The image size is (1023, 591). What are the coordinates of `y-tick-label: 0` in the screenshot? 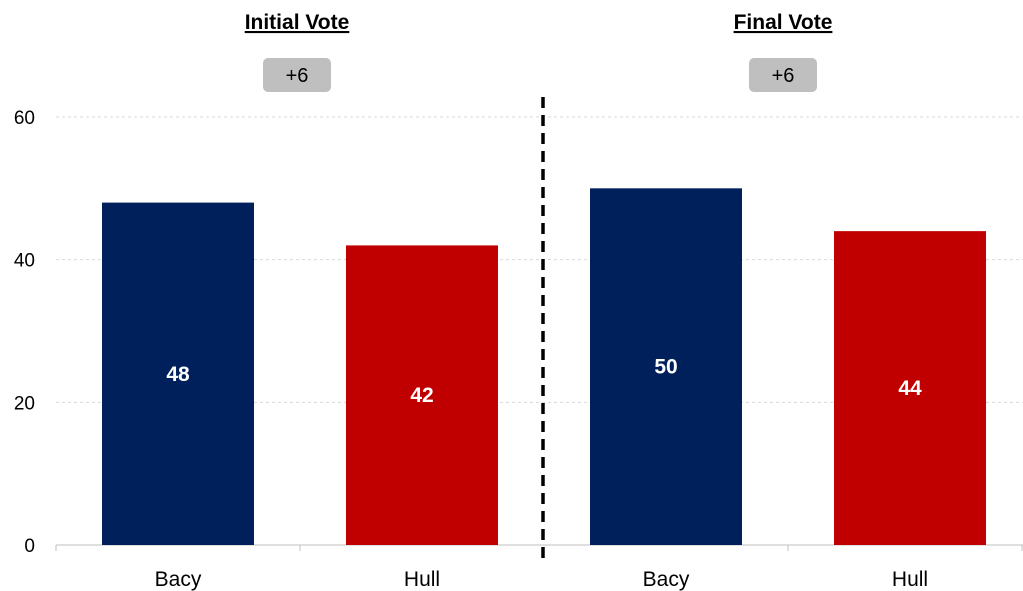 It's located at (29, 546).